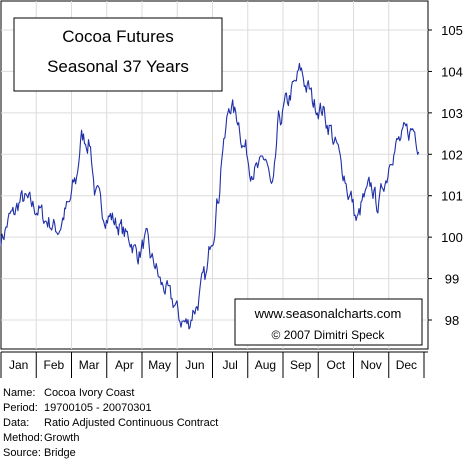 The image size is (474, 462). Describe the element at coordinates (22, 453) in the screenshot. I see `info-source-label: Source:` at that location.